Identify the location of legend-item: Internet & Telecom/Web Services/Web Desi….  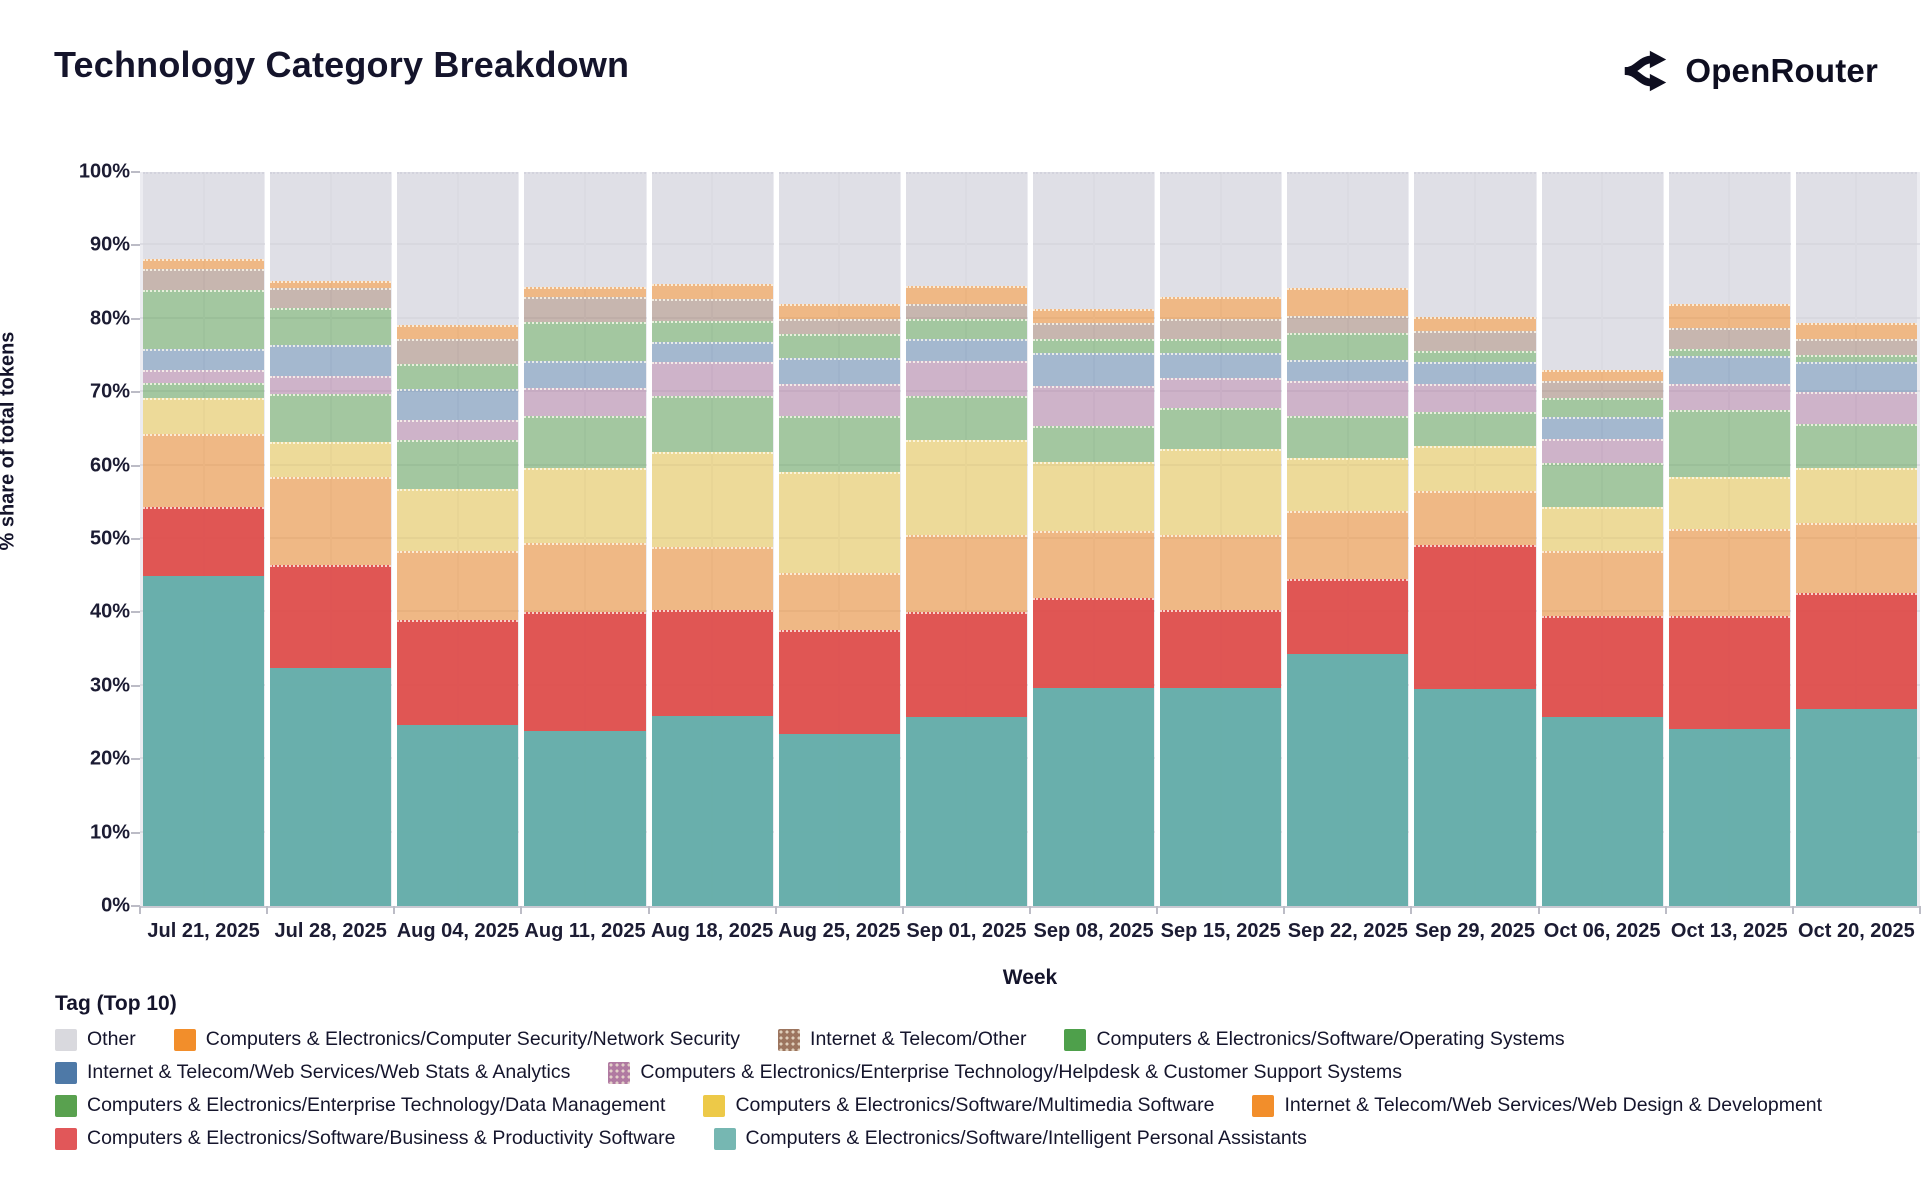
(1537, 1105).